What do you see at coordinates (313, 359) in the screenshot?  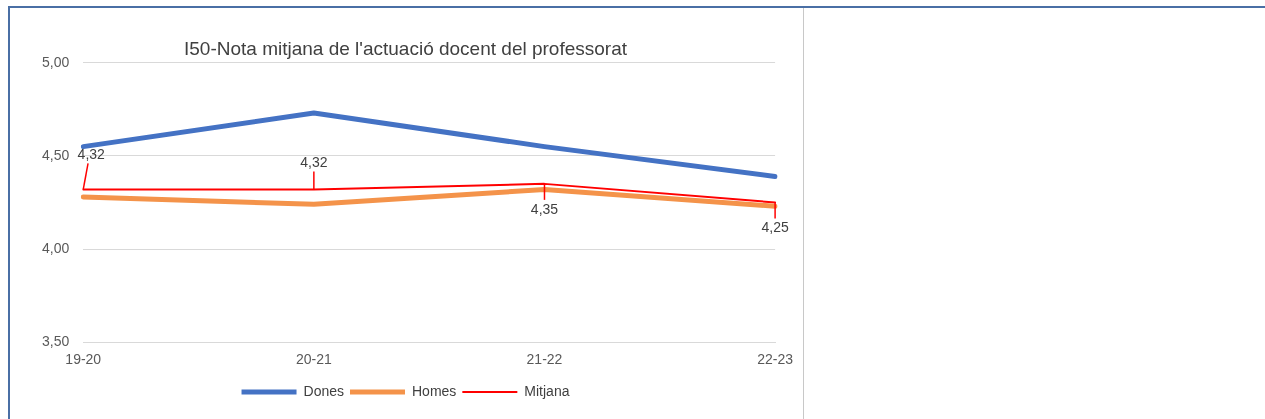 I see `x-tick-label: 20-21` at bounding box center [313, 359].